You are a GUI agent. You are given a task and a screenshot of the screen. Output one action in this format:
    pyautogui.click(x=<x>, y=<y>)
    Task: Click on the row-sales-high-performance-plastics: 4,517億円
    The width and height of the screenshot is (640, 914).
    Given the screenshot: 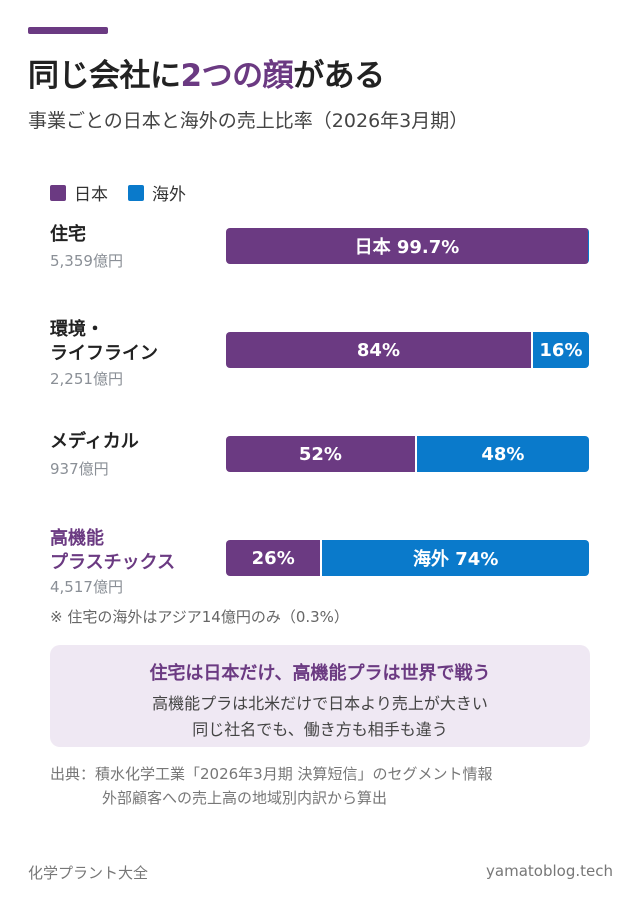 What is the action you would take?
    pyautogui.click(x=86, y=587)
    